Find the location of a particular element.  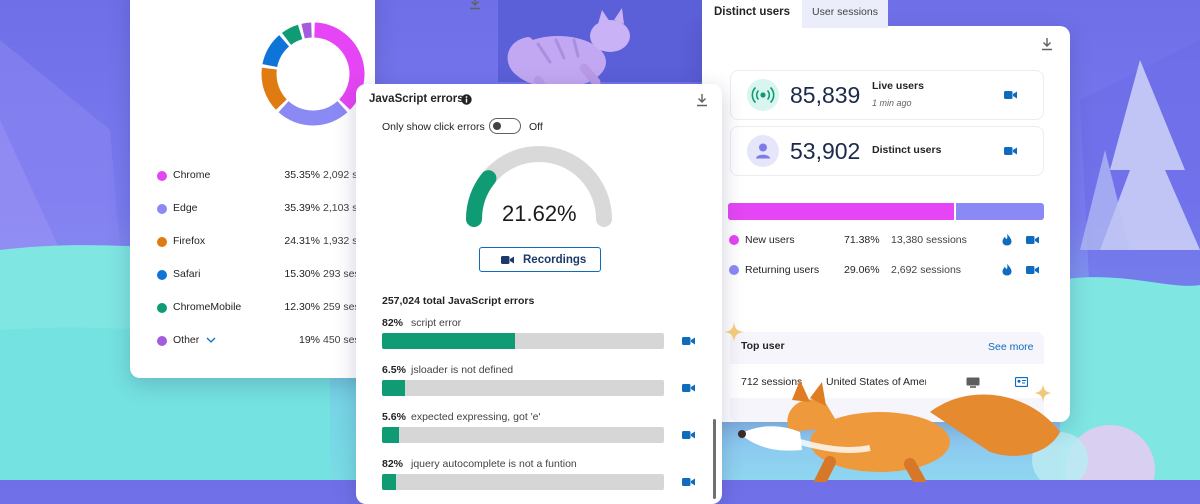

distinct-users-stat: 53,902 Distinct users is located at coordinates (887, 151).